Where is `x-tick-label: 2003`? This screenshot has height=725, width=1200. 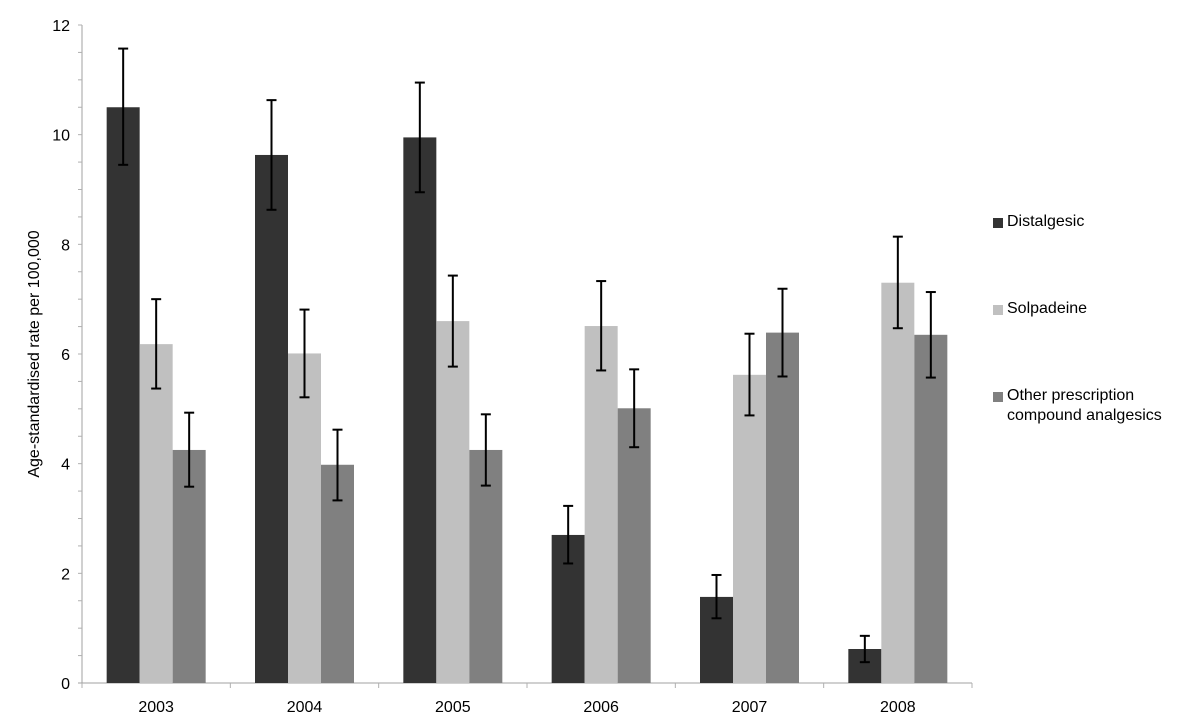
x-tick-label: 2003 is located at coordinates (156, 707).